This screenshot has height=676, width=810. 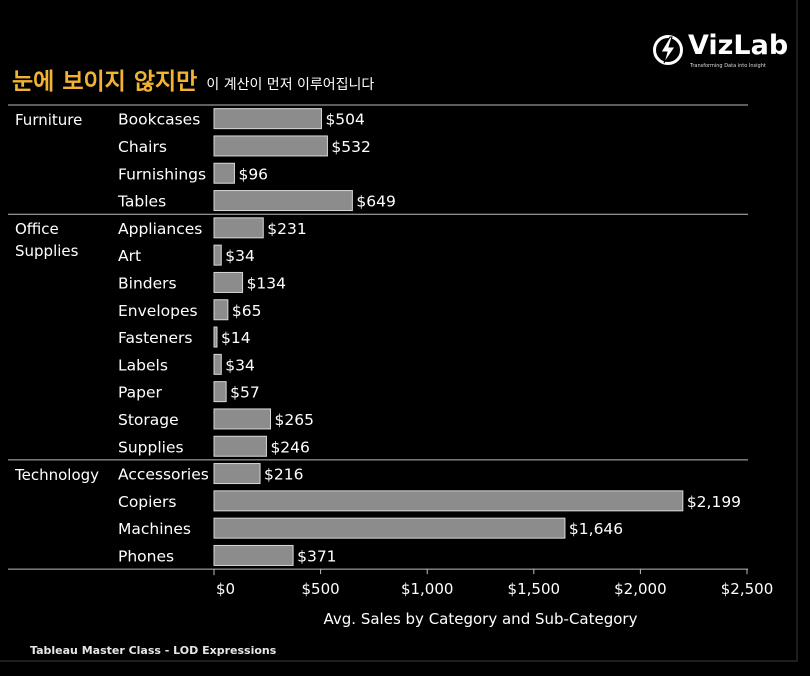 What do you see at coordinates (142, 147) in the screenshot?
I see `subcategory-label: Chairs` at bounding box center [142, 147].